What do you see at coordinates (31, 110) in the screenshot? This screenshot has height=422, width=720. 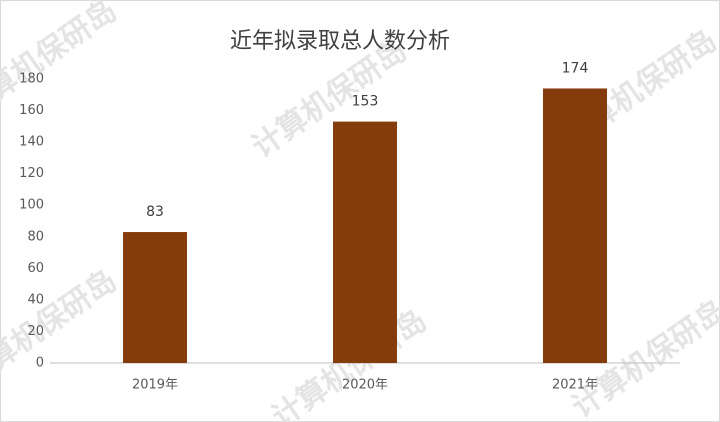 I see `y-tick-label: 160` at bounding box center [31, 110].